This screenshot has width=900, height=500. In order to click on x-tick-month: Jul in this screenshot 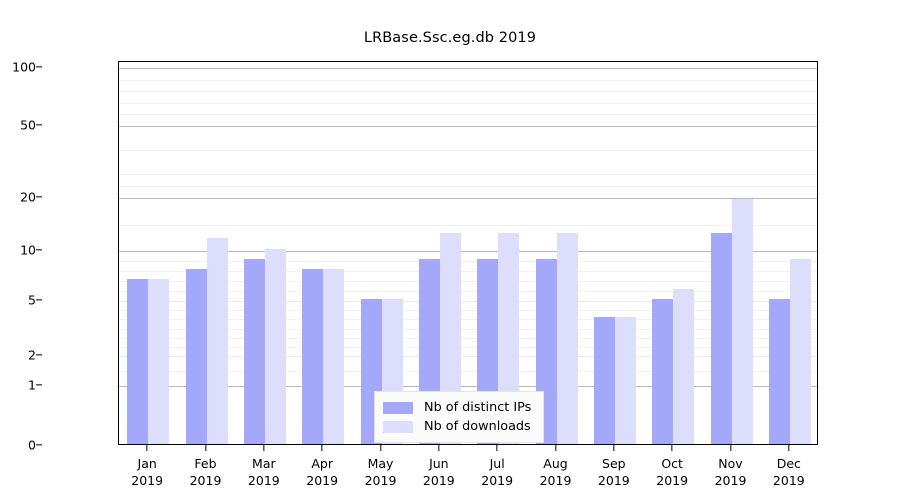, I will do `click(497, 463)`.